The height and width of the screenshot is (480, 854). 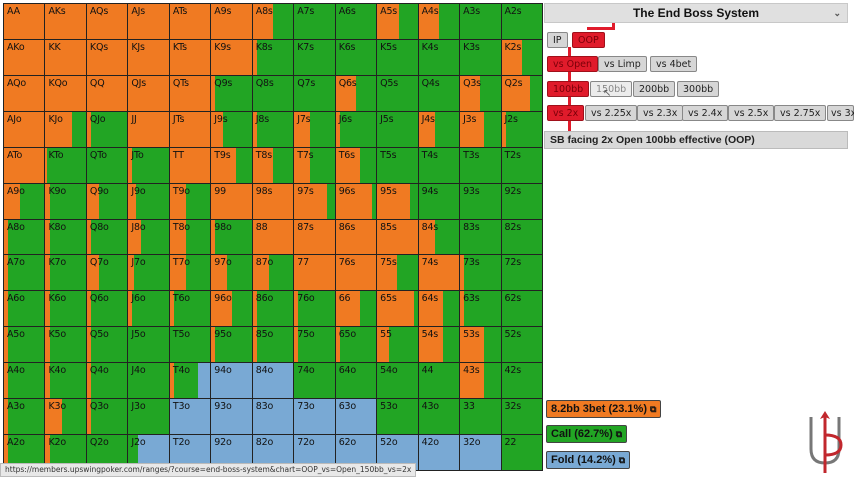 I want to click on hand-cell-J9o: J9o, so click(x=148, y=201).